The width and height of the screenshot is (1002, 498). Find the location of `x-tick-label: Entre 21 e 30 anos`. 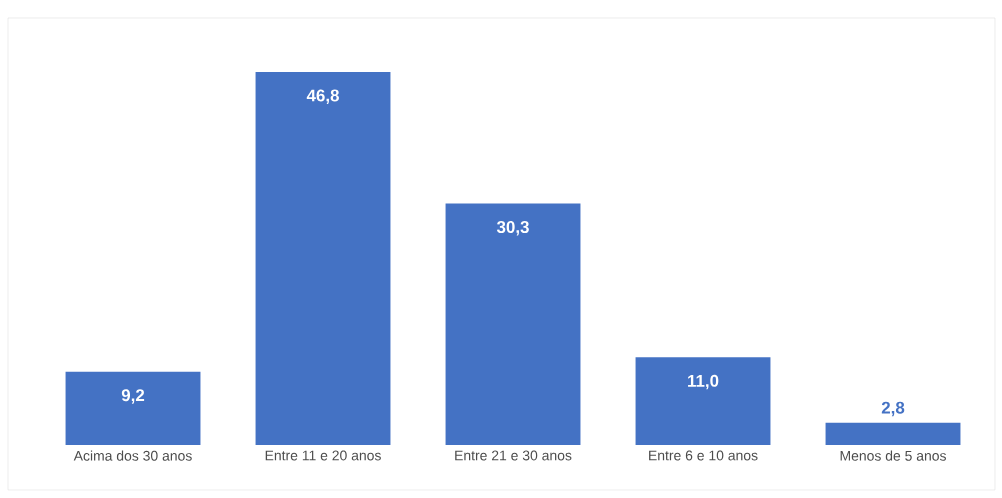

x-tick-label: Entre 21 e 30 anos is located at coordinates (513, 455).